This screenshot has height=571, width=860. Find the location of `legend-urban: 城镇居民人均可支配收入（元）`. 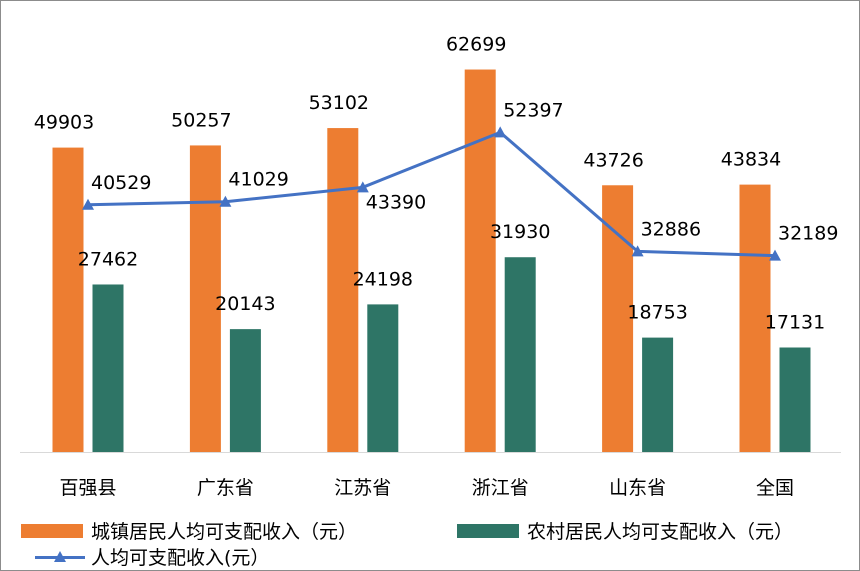

legend-urban: 城镇居民人均可支配收入（元） is located at coordinates (189, 530).